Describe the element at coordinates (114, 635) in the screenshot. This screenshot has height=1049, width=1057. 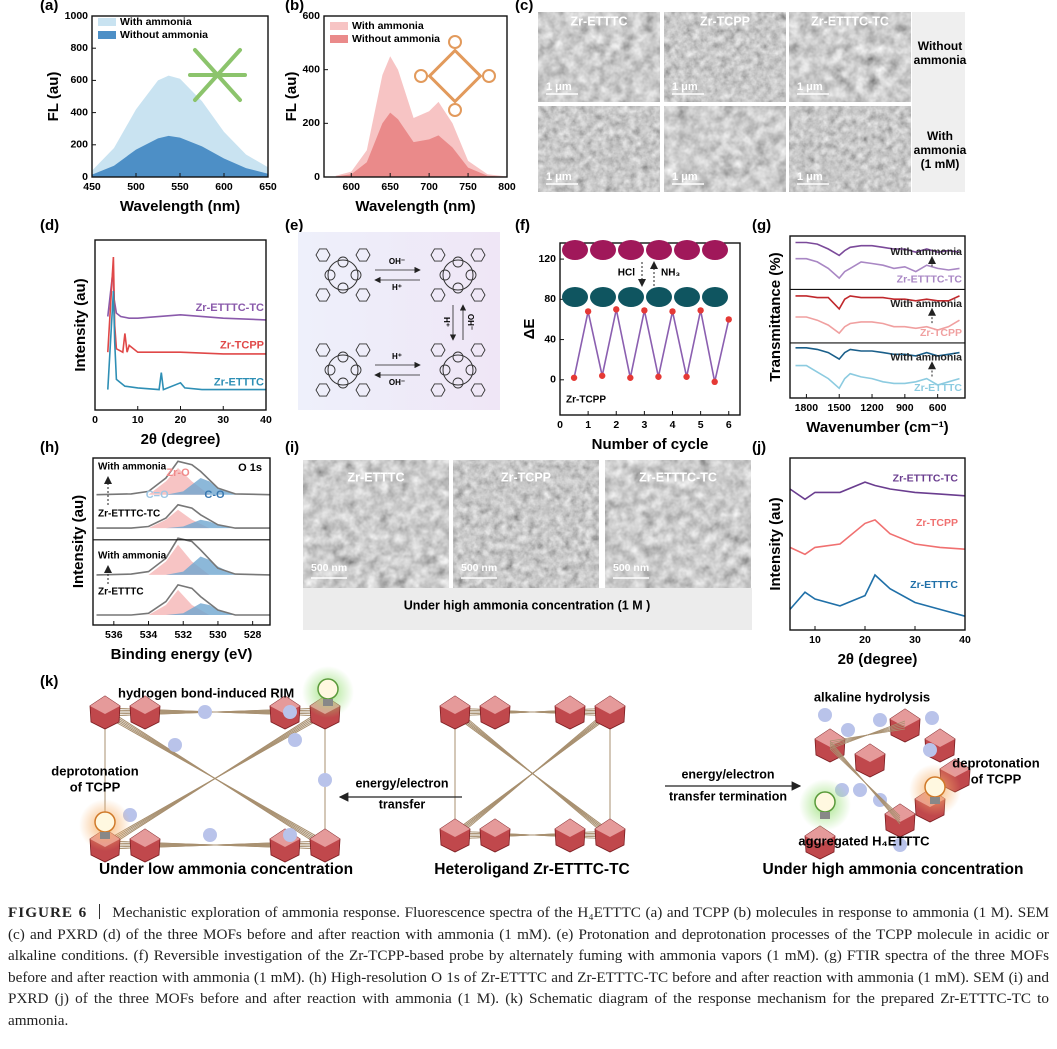
I see `x-tick-label: 536` at that location.